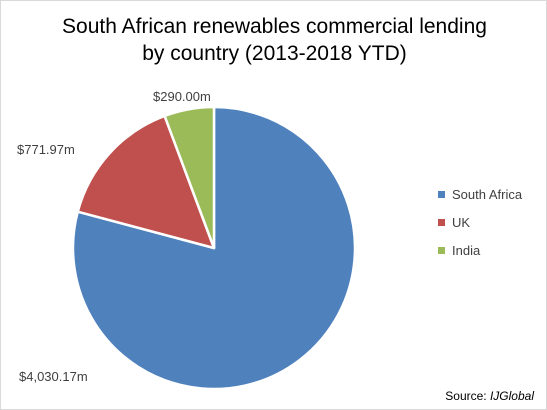  I want to click on data-label-india: $290.00m, so click(182, 96).